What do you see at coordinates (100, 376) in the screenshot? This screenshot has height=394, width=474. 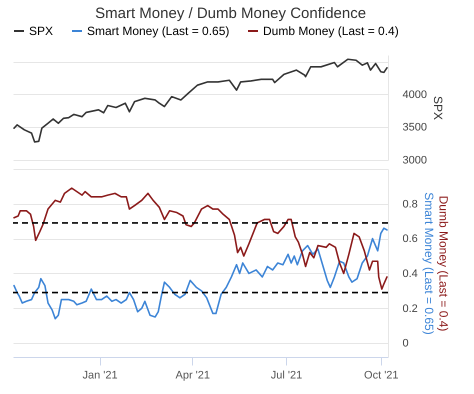 I see `x-tick-label: Jan '21` at bounding box center [100, 376].